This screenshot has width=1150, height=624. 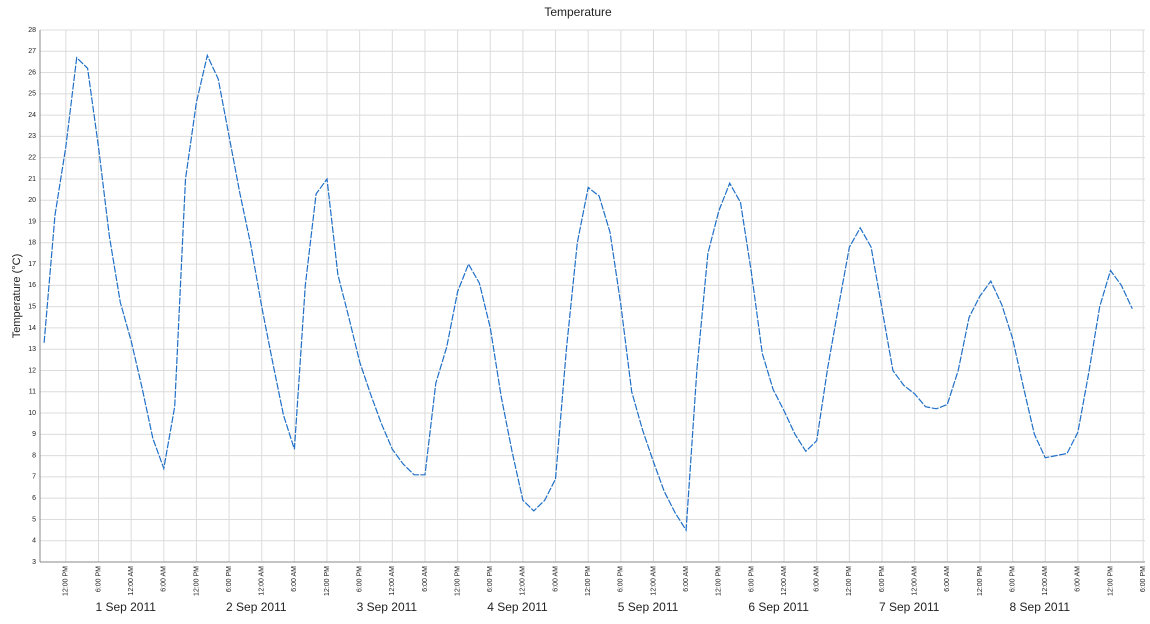 What do you see at coordinates (517, 607) in the screenshot?
I see `x-day-label: 4 Sep 2011` at bounding box center [517, 607].